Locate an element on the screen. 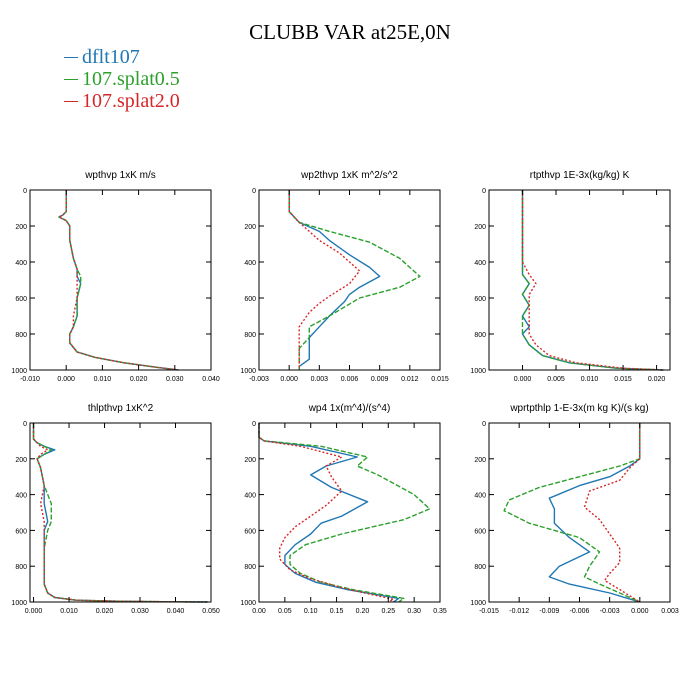 This screenshot has width=700, height=700. x-tick-label: -0.009 is located at coordinates (549, 611).